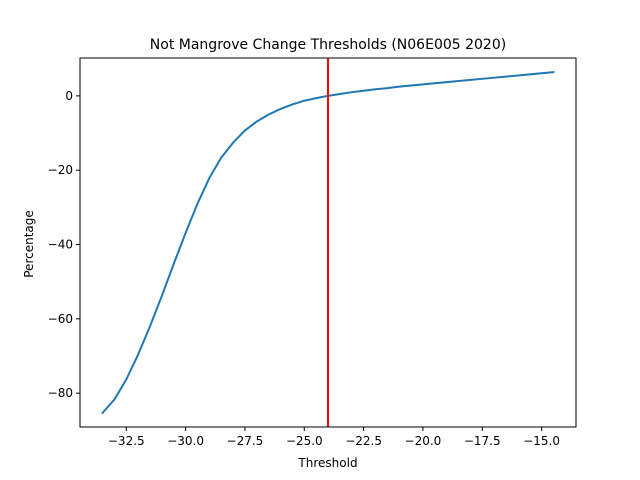 The width and height of the screenshot is (640, 480). What do you see at coordinates (185, 441) in the screenshot?
I see `x-tick-label: −30.0` at bounding box center [185, 441].